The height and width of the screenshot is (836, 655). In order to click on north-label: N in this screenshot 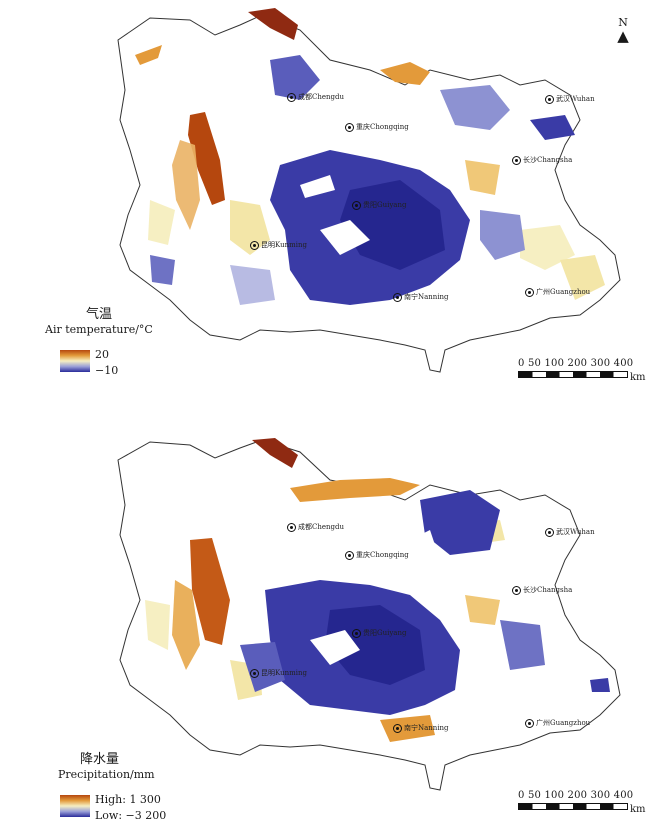, I will do `click(623, 22)`.